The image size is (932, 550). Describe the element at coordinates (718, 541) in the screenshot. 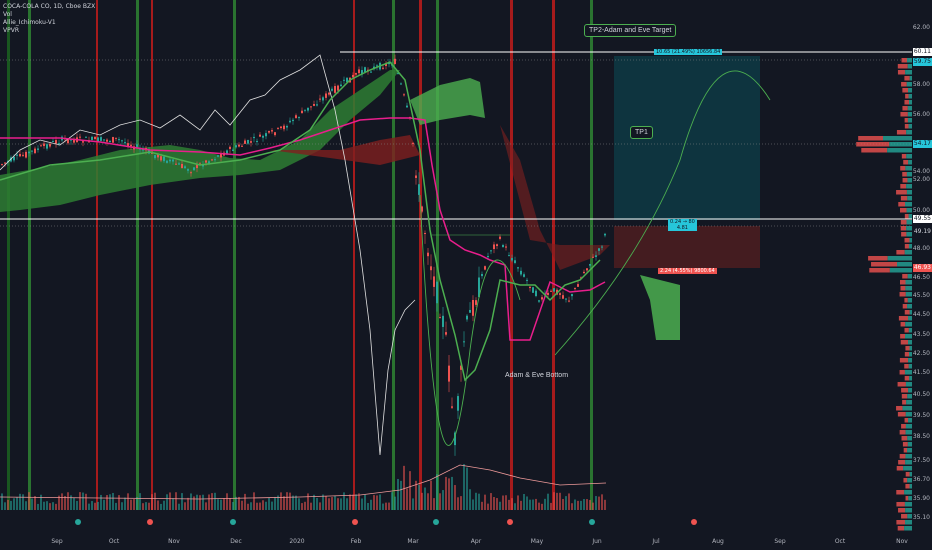

I see `time-tick: Aug` at that location.